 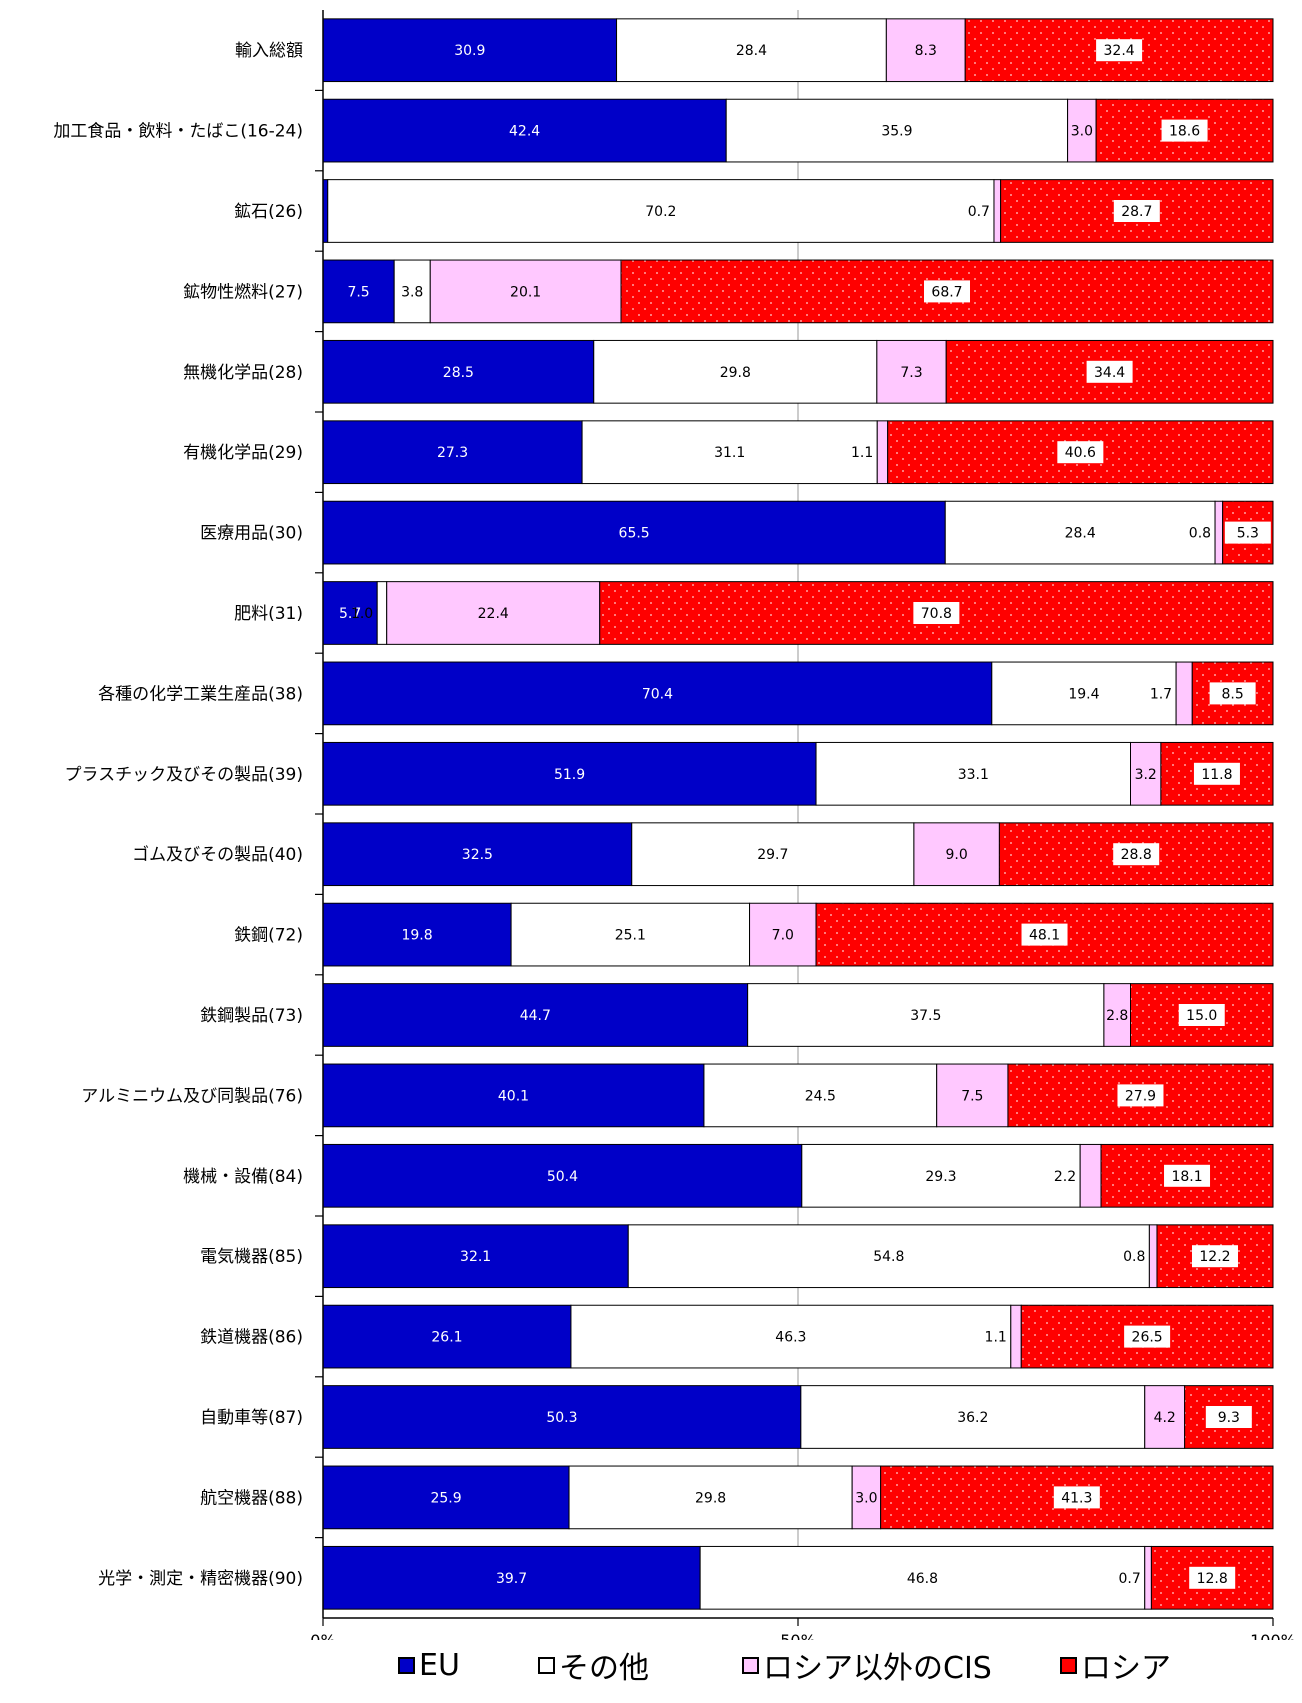 What do you see at coordinates (604, 1668) in the screenshot?
I see `legend-label-other: その他` at bounding box center [604, 1668].